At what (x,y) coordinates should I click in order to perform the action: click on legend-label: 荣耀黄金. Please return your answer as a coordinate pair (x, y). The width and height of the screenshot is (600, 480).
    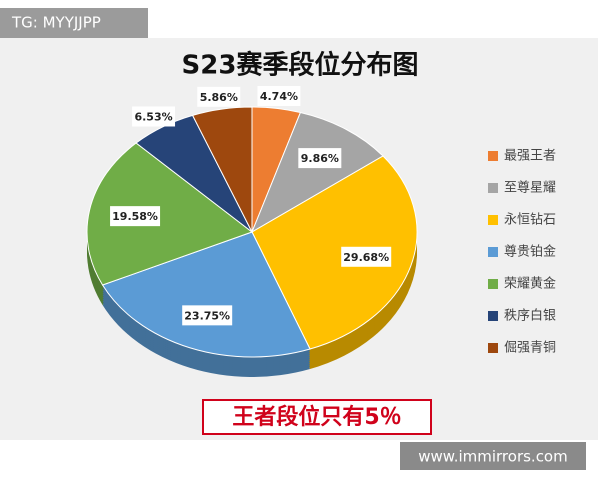
    Looking at the image, I should click on (530, 284).